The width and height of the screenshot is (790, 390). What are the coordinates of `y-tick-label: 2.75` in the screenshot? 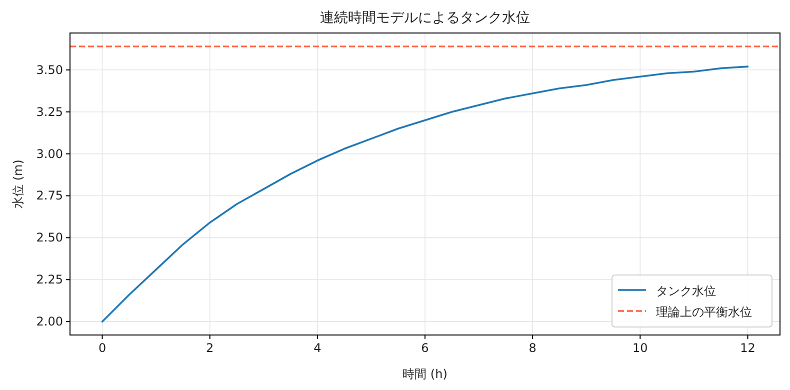 It's located at (49, 195).